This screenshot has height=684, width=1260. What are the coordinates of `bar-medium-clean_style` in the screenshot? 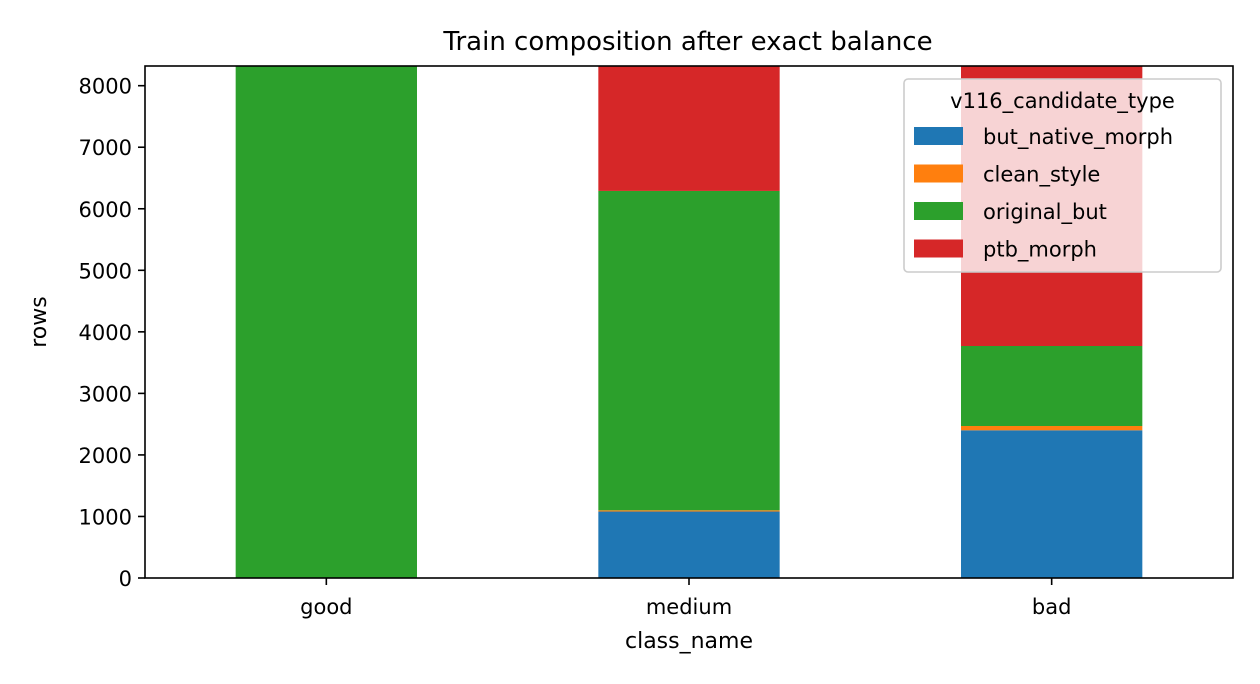 It's located at (689, 511).